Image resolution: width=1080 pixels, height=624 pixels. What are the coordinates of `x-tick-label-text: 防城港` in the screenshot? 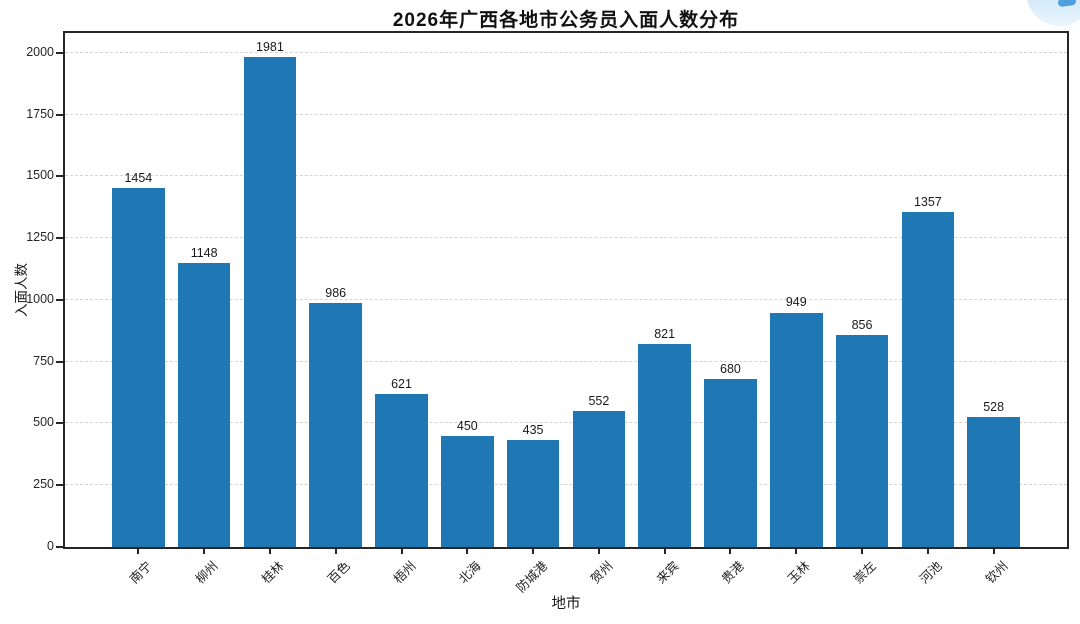 It's located at (531, 577).